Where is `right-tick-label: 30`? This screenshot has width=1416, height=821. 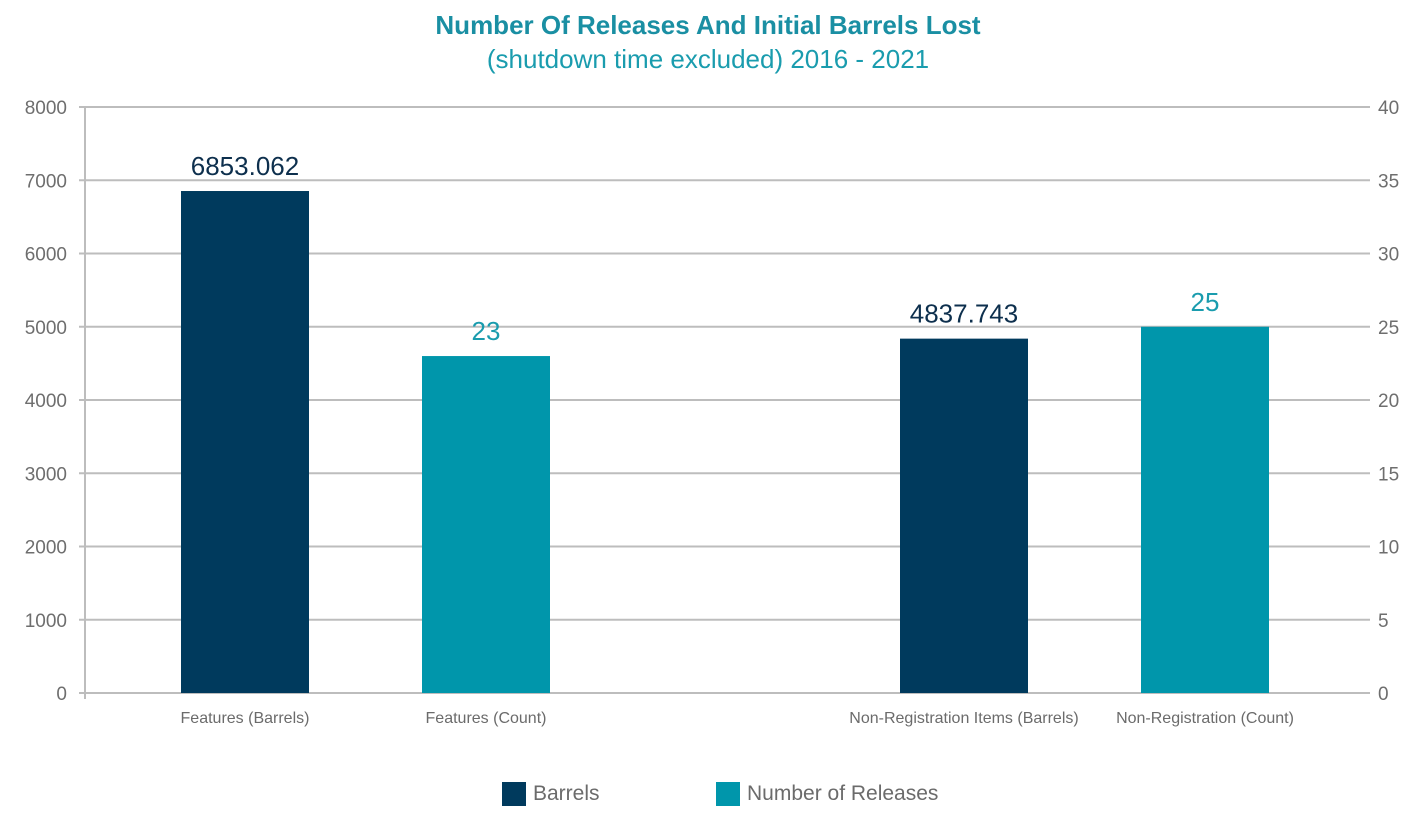 right-tick-label: 30 is located at coordinates (1388, 255).